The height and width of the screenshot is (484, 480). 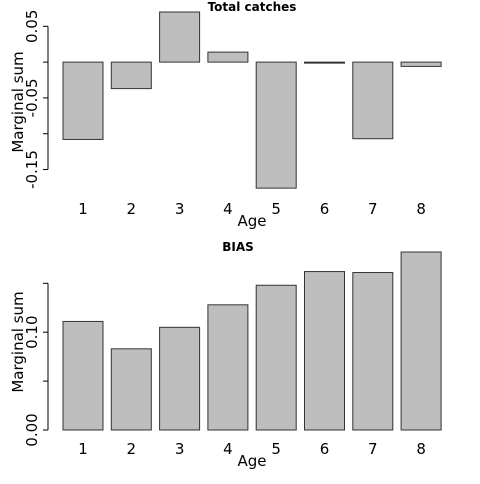 What do you see at coordinates (252, 7) in the screenshot?
I see `chart-title: Total catches` at bounding box center [252, 7].